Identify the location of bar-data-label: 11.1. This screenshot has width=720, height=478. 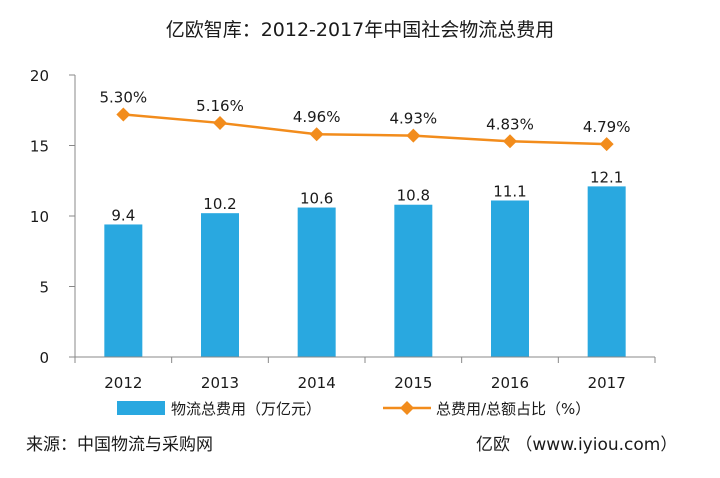
(509, 191).